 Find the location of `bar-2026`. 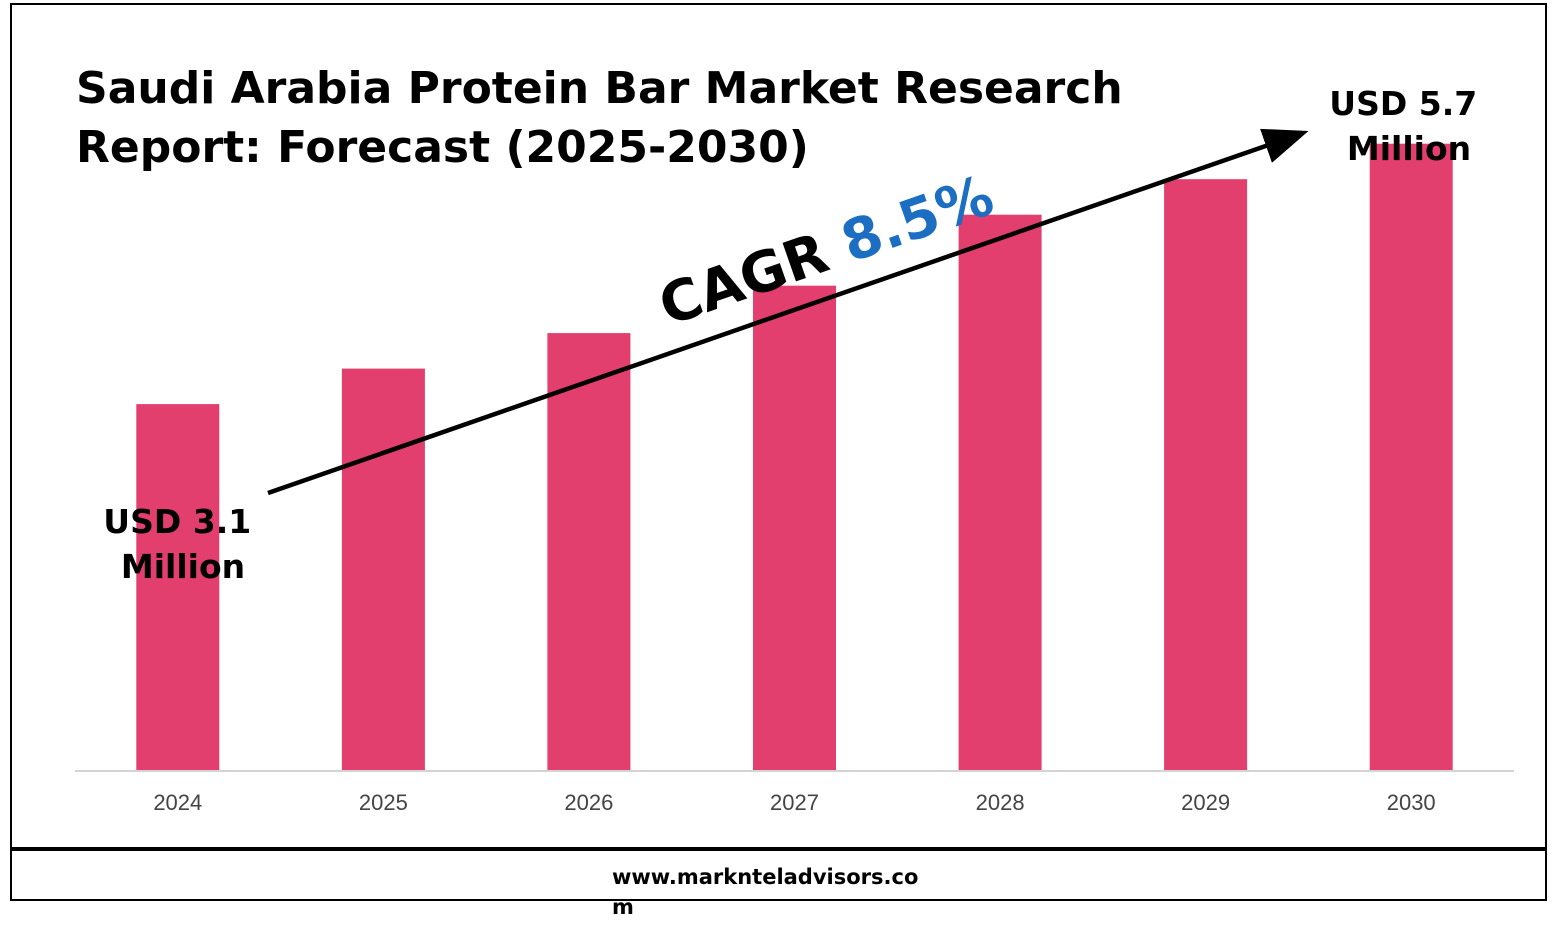

bar-2026 is located at coordinates (589, 552).